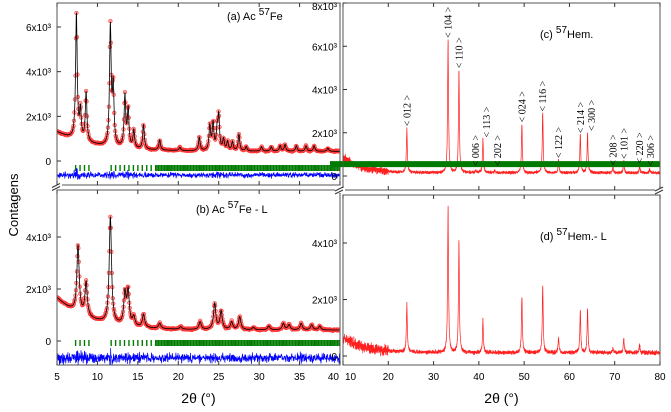 This screenshot has width=671, height=412. I want to click on hkl-label: < 024 >, so click(522, 107).